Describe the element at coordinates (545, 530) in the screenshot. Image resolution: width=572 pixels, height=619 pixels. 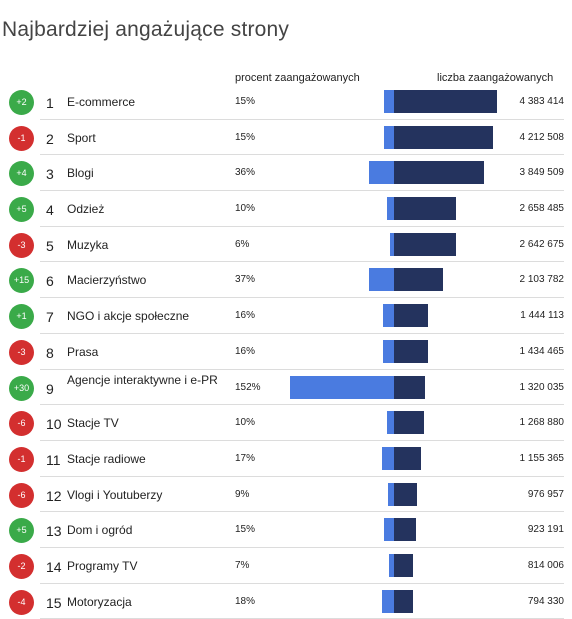
I see `engaged-count-value: 923 191` at that location.